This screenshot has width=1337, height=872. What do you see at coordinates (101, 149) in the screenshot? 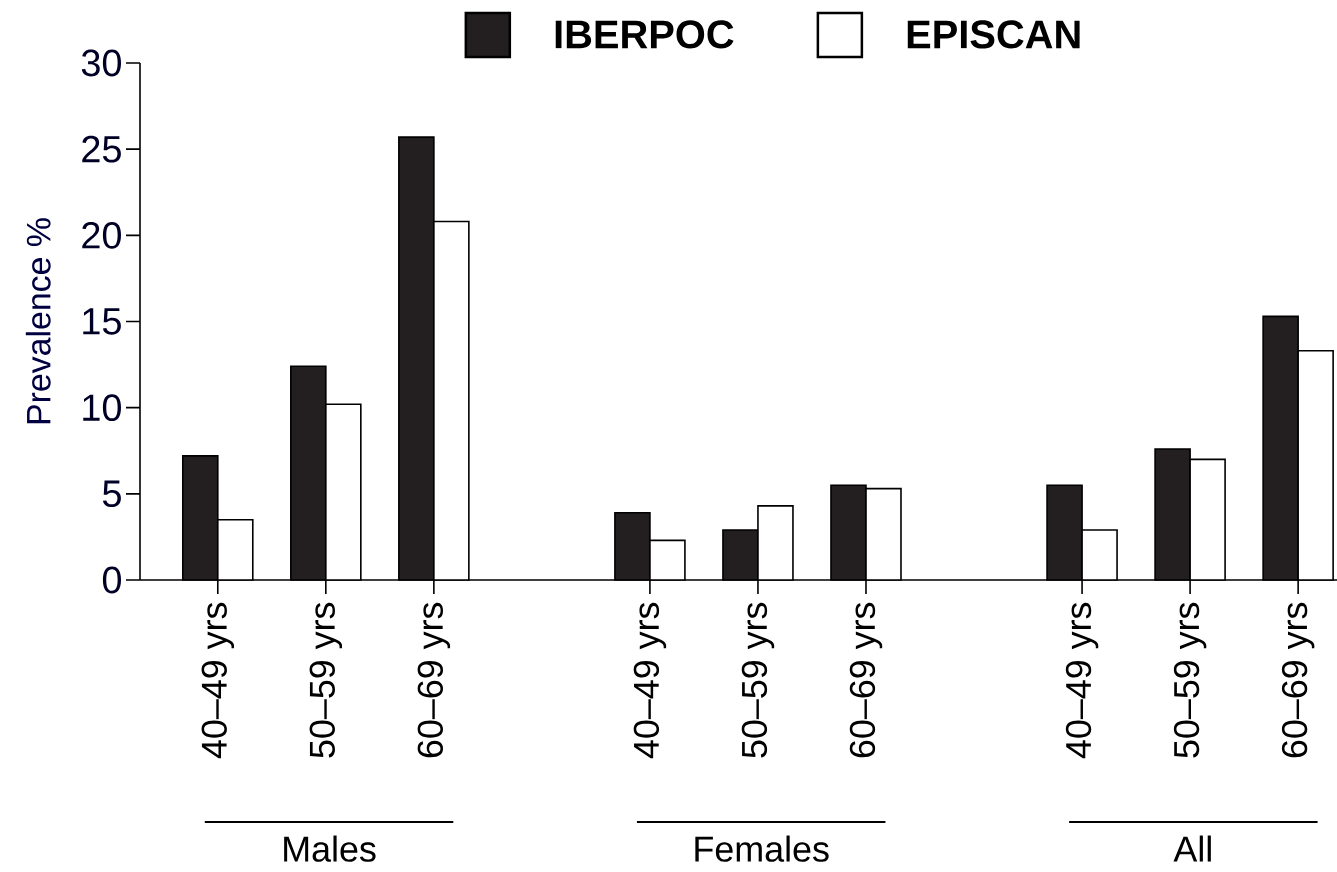
I see `y-tick-label: 25` at bounding box center [101, 149].